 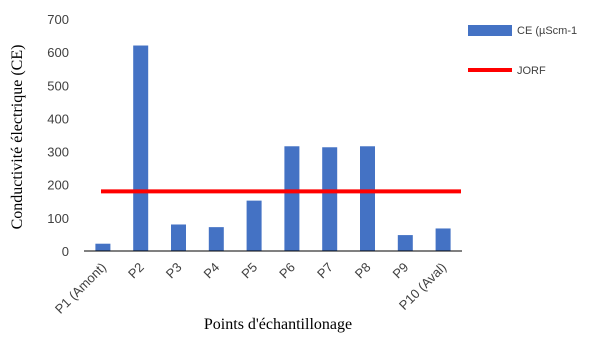 What do you see at coordinates (80, 288) in the screenshot?
I see `x-tick-label: P1 (Amont)` at bounding box center [80, 288].